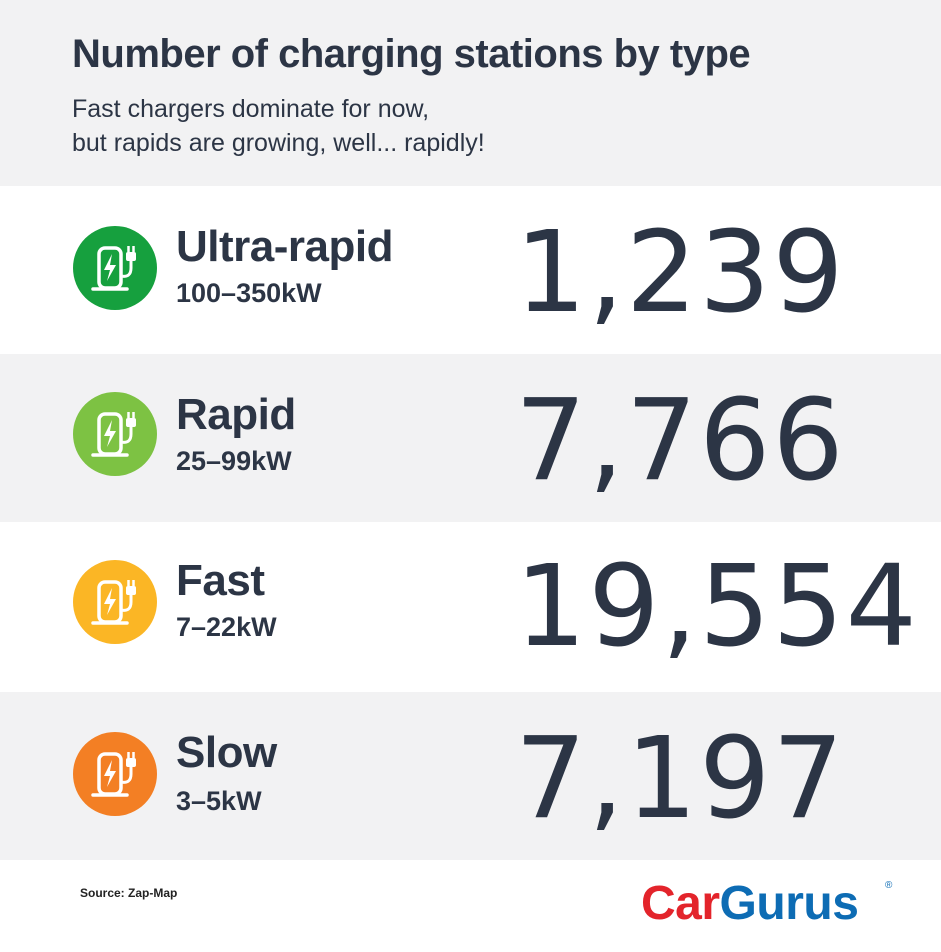 The height and width of the screenshot is (952, 941). Describe the element at coordinates (278, 143) in the screenshot. I see `subtitle-line-2: but rapids are growing, well... rapidly!` at that location.